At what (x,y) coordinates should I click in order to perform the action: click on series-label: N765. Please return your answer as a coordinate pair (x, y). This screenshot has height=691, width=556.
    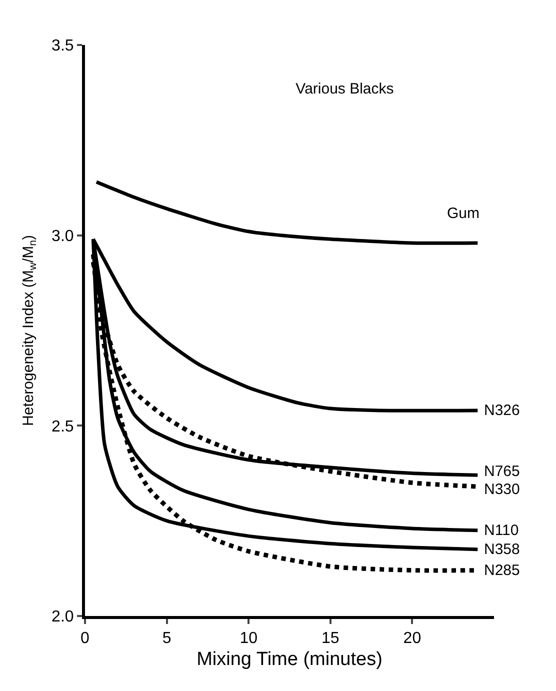
    Looking at the image, I should click on (502, 471).